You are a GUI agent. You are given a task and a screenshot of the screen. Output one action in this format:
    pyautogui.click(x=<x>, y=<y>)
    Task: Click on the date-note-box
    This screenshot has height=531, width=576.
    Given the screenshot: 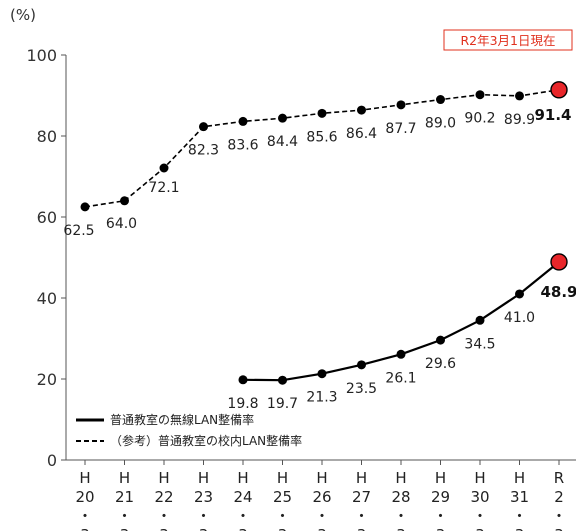 What is the action you would take?
    pyautogui.click(x=508, y=40)
    